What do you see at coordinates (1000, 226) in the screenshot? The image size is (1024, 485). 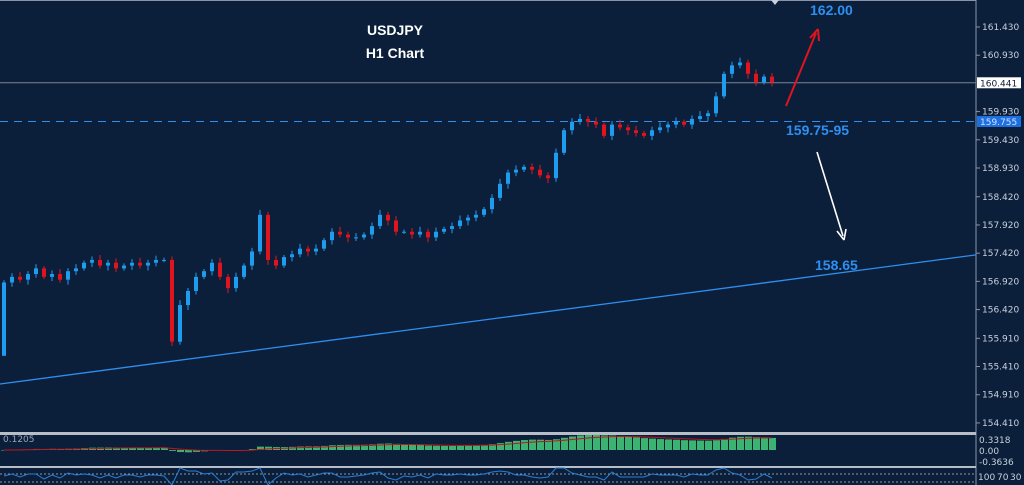 I see `y-tick-label: 157.920` at bounding box center [1000, 226].